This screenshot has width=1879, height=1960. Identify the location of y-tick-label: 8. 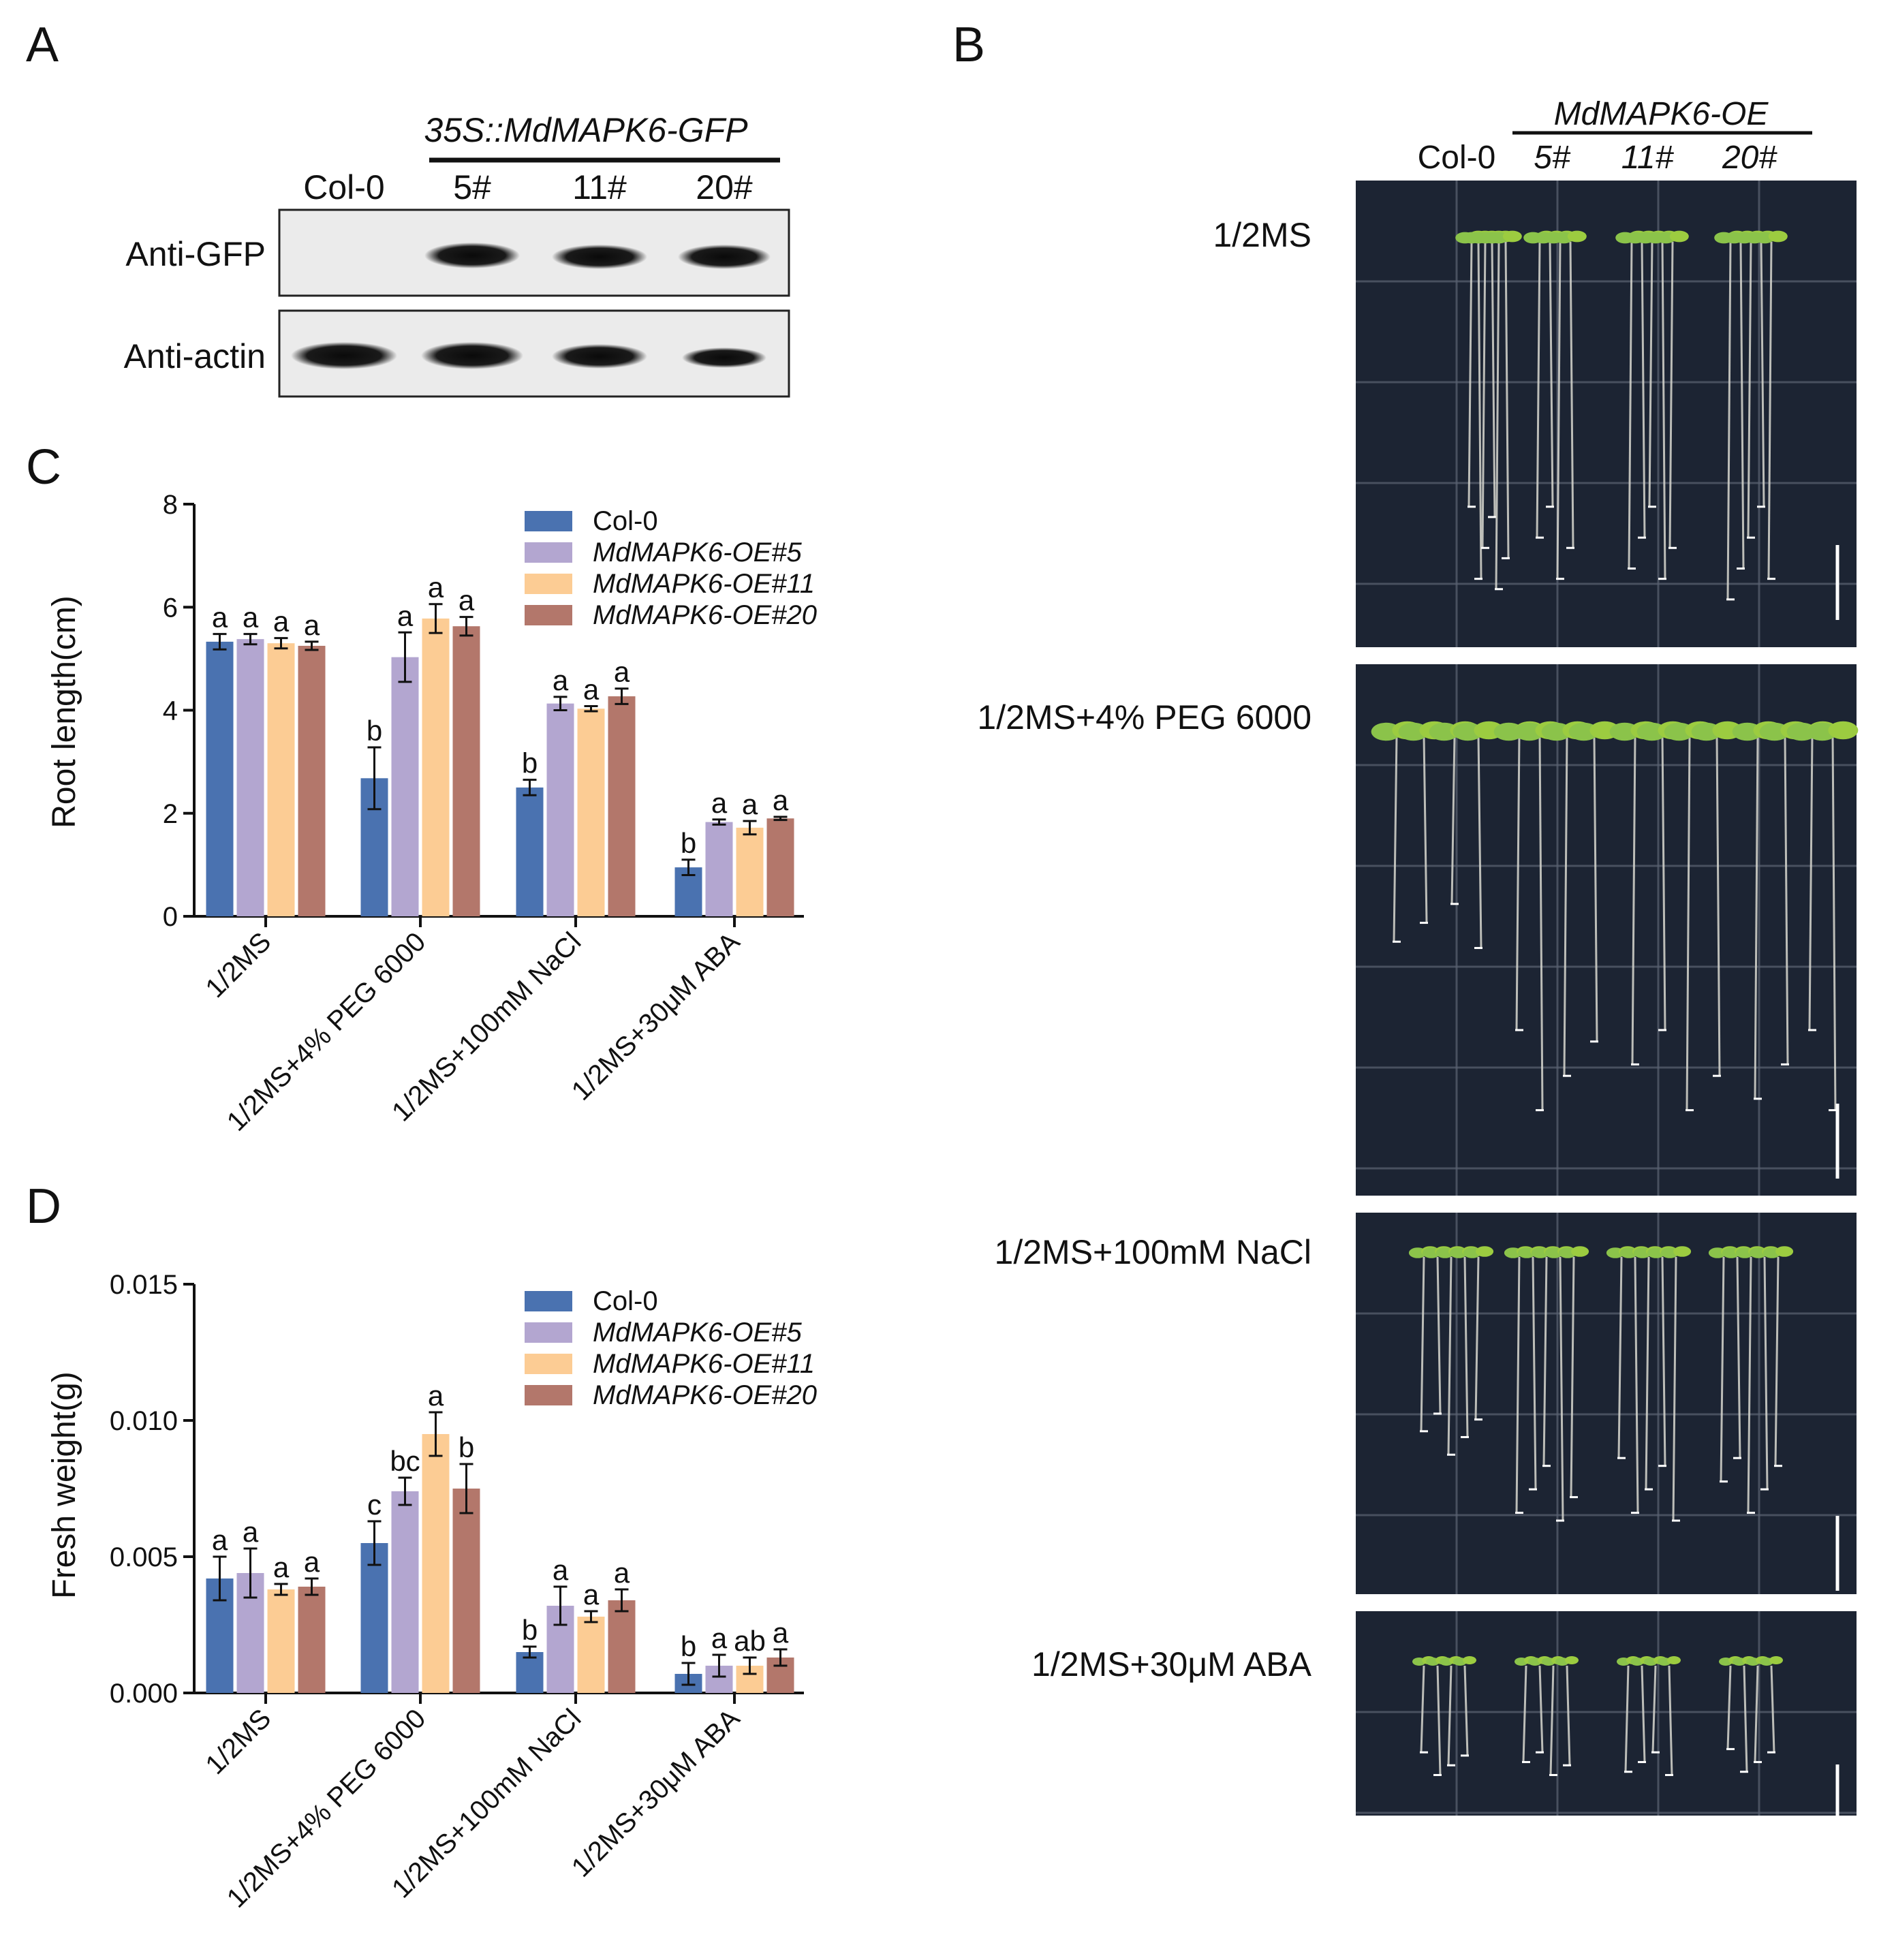
(170, 505).